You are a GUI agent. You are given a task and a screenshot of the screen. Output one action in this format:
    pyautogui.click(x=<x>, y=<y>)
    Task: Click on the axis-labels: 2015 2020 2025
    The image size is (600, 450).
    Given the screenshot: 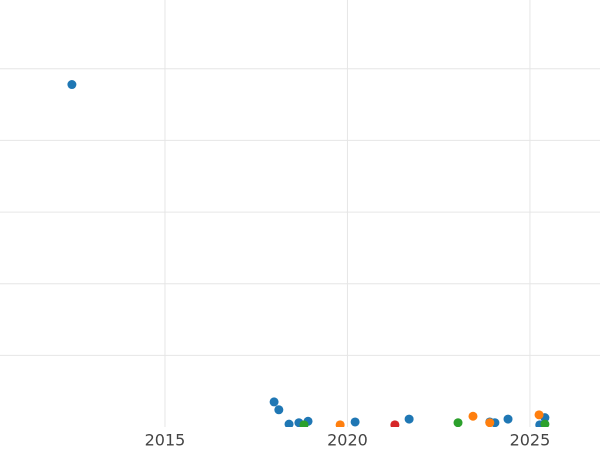 What is the action you would take?
    pyautogui.click(x=348, y=440)
    